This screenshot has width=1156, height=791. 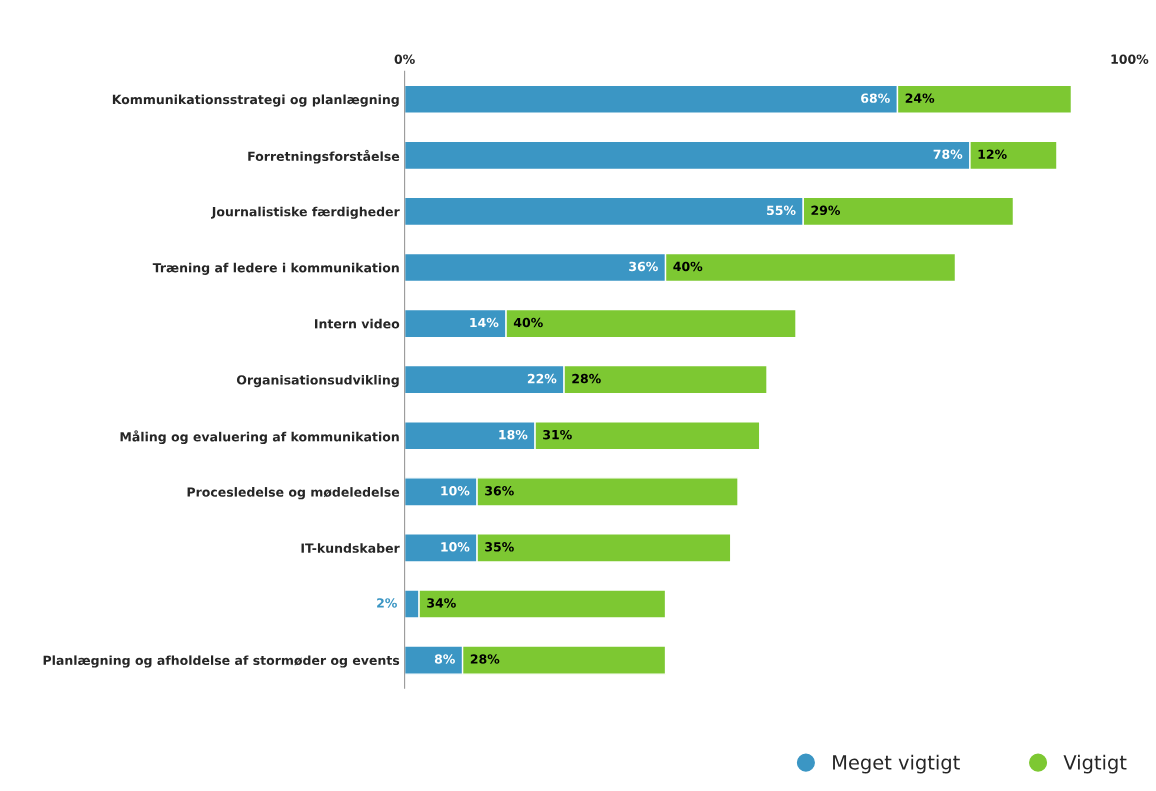 I want to click on data-label: 22%, so click(x=542, y=378).